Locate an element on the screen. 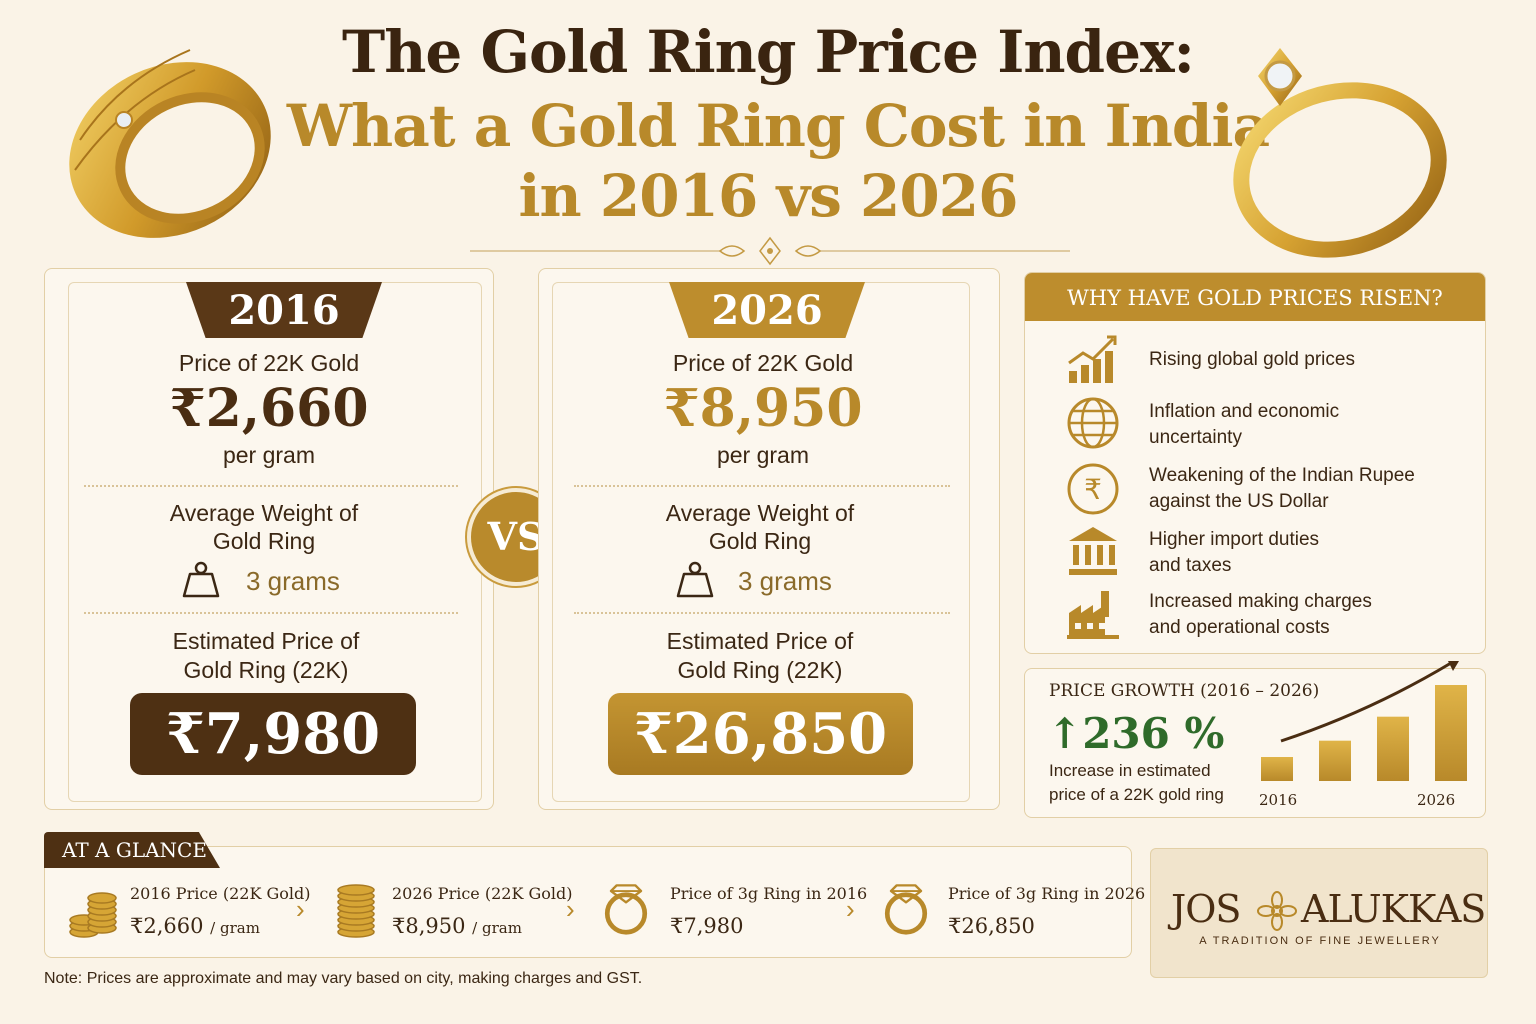 The height and width of the screenshot is (1024, 1536). growth-percent: ↑236 % is located at coordinates (1135, 733).